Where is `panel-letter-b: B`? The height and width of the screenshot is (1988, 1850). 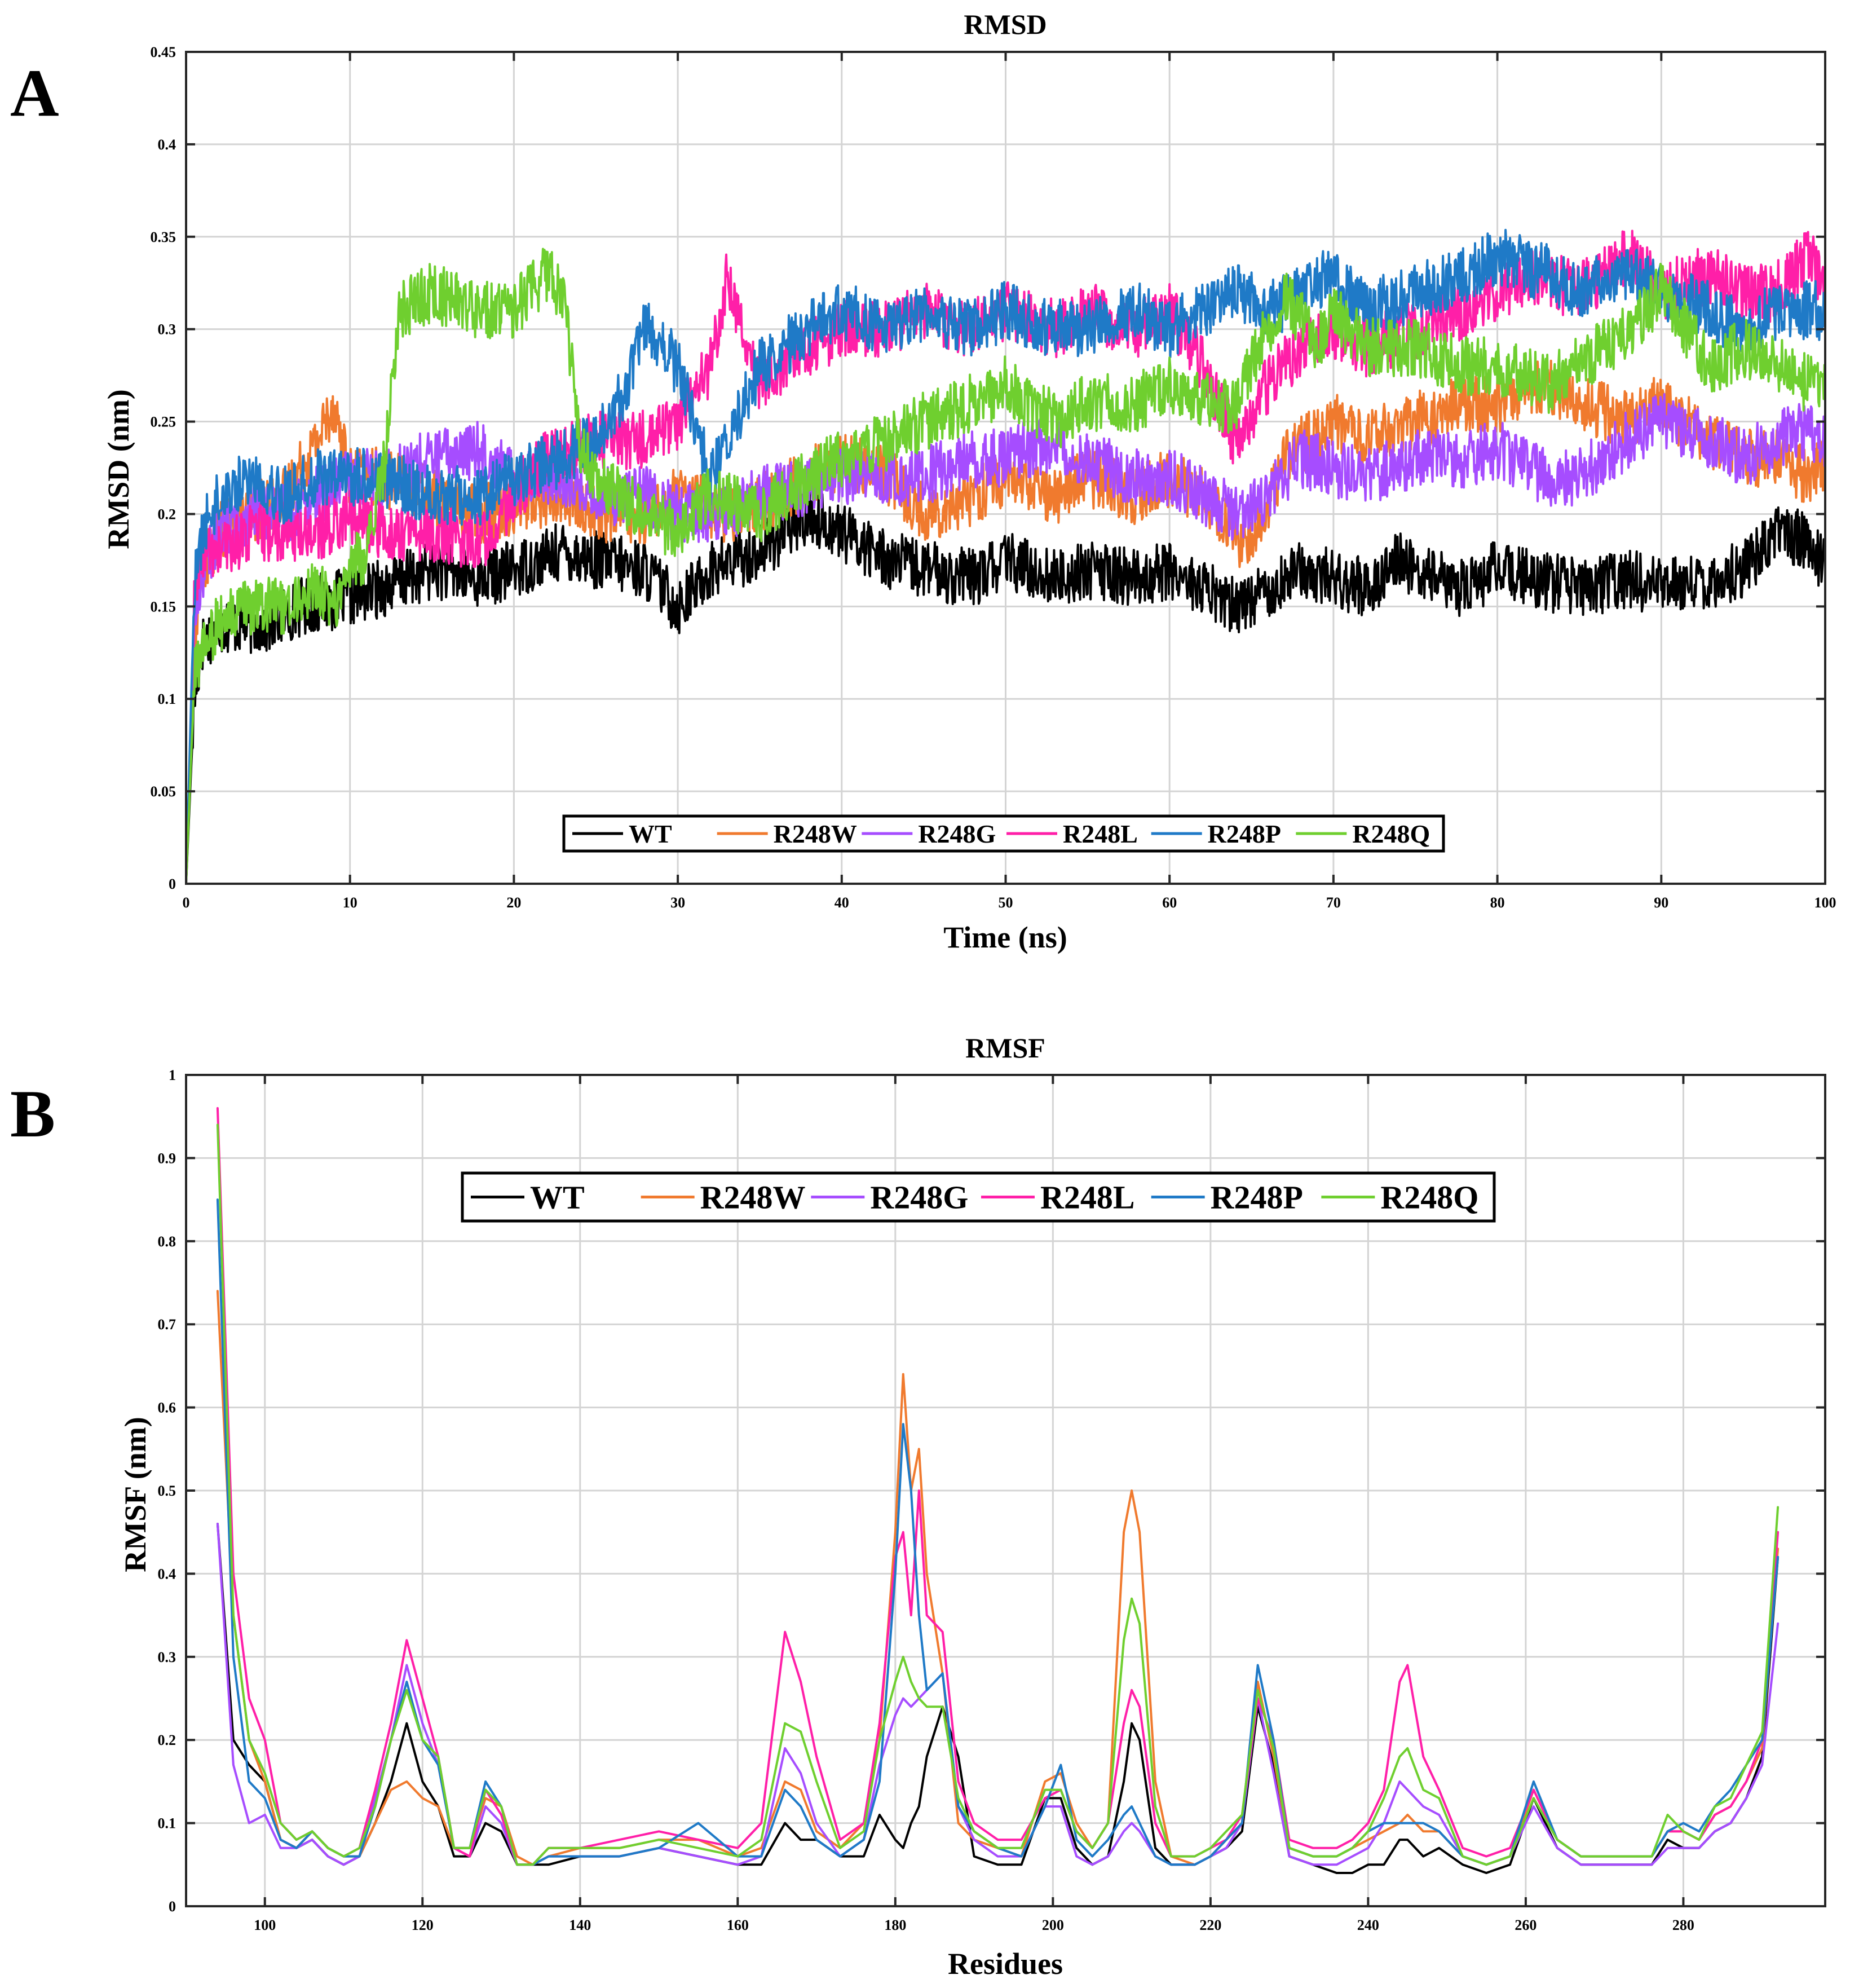
panel-letter-b: B is located at coordinates (32, 1113).